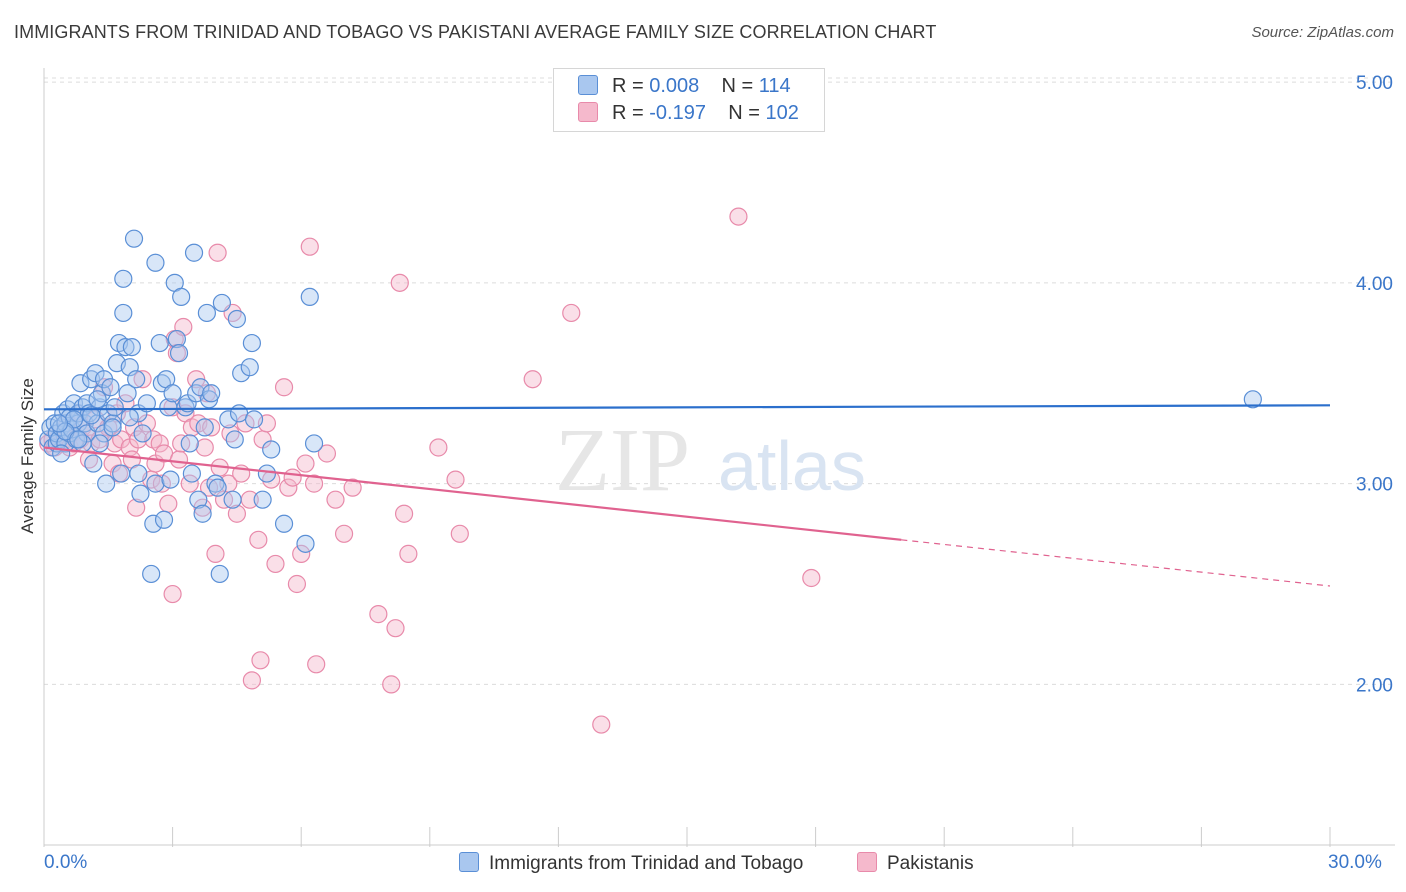  What do you see at coordinates (472, 493) in the screenshot?
I see `pakistanis-trend-line` at bounding box center [472, 493].